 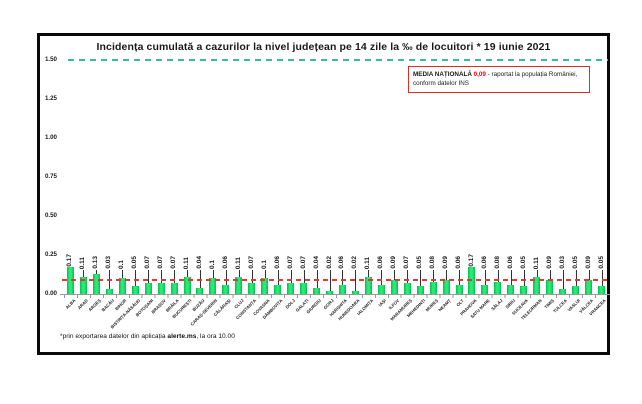 I want to click on bar-slot: 0.1 BIHOR, so click(x=121, y=185).